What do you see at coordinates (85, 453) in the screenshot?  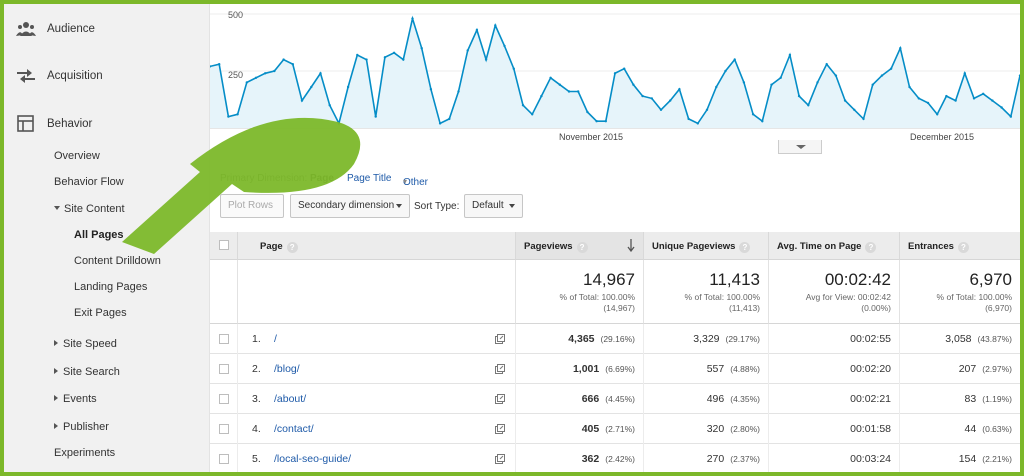 I see `sidebar-item-experiments: Experiments` at bounding box center [85, 453].